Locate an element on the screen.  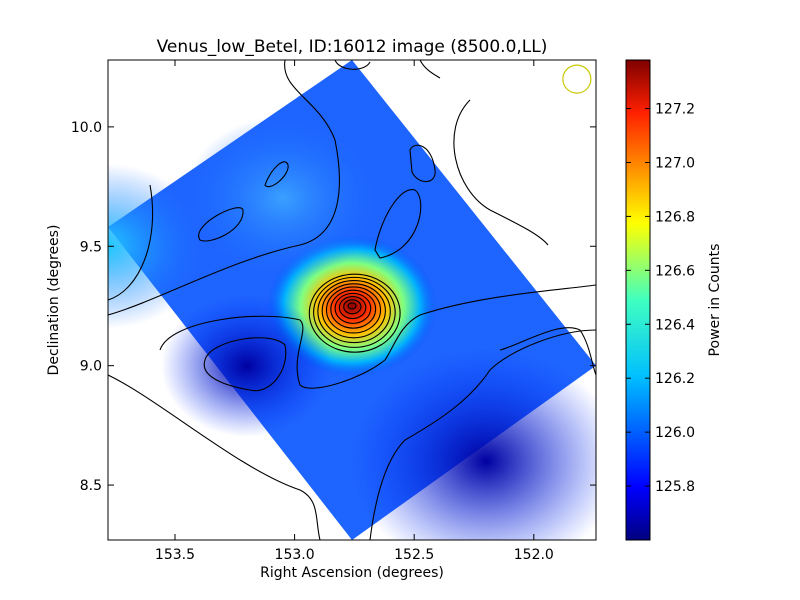
colorbar-tick-label: 126.8 is located at coordinates (675, 217).